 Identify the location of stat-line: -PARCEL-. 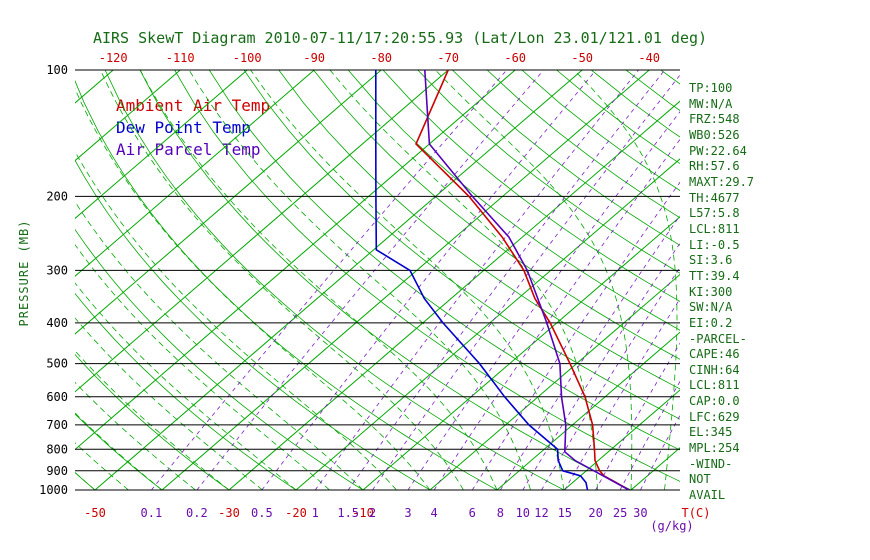
(718, 338).